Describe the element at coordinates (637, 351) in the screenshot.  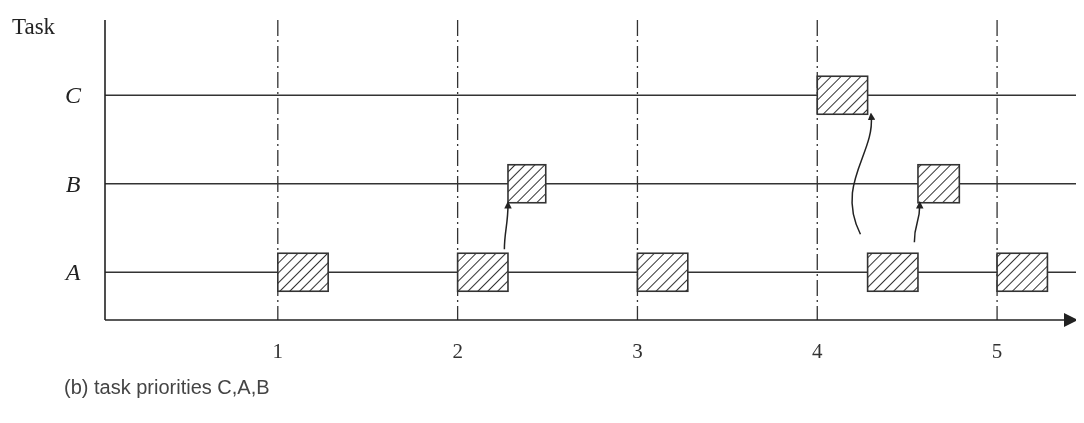
I see `x-tick-label: 3` at that location.